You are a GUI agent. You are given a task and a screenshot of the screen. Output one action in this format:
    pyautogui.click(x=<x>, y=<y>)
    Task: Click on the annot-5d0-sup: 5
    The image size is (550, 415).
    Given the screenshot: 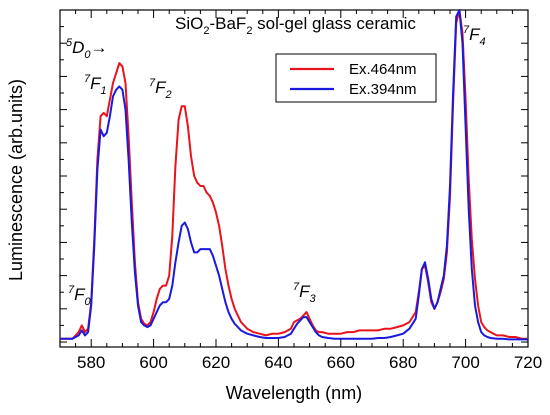 What is the action you would take?
    pyautogui.click(x=69, y=43)
    